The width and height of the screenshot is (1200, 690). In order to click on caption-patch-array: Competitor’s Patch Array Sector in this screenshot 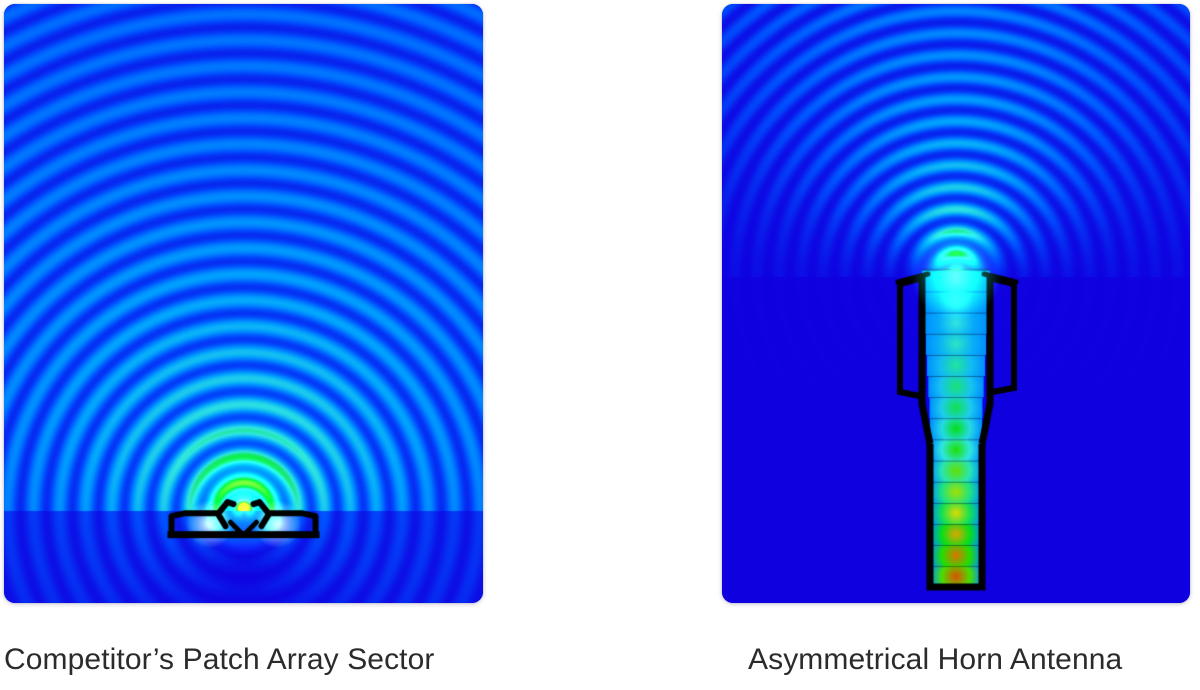, I will do `click(219, 659)`.